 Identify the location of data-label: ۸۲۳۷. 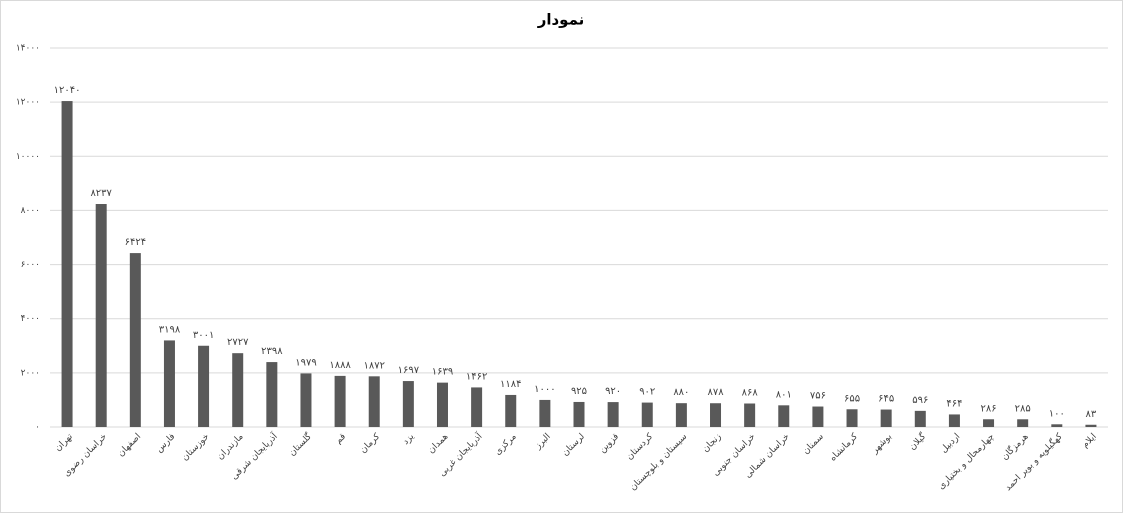
(101, 193).